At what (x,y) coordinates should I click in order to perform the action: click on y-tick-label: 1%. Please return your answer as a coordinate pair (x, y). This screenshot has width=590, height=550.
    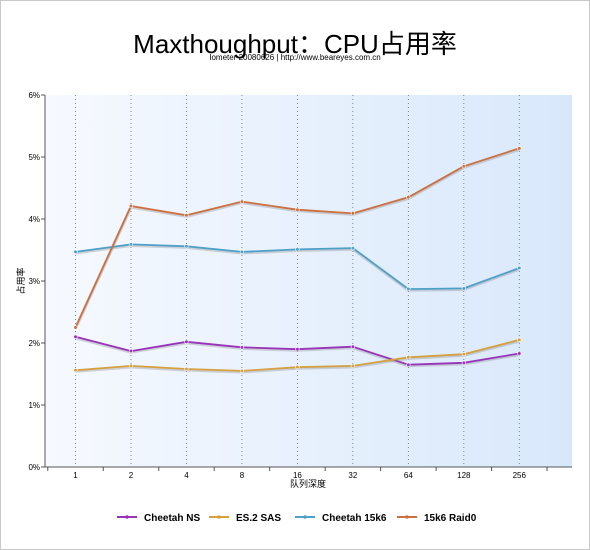
    Looking at the image, I should click on (34, 405).